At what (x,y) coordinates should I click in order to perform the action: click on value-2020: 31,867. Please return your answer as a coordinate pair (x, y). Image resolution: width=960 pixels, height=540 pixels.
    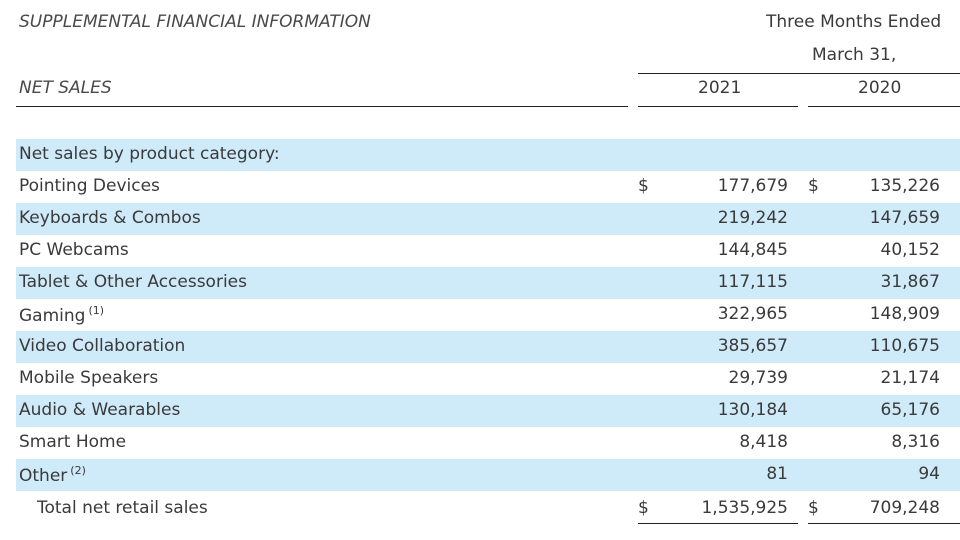
    Looking at the image, I should click on (910, 282).